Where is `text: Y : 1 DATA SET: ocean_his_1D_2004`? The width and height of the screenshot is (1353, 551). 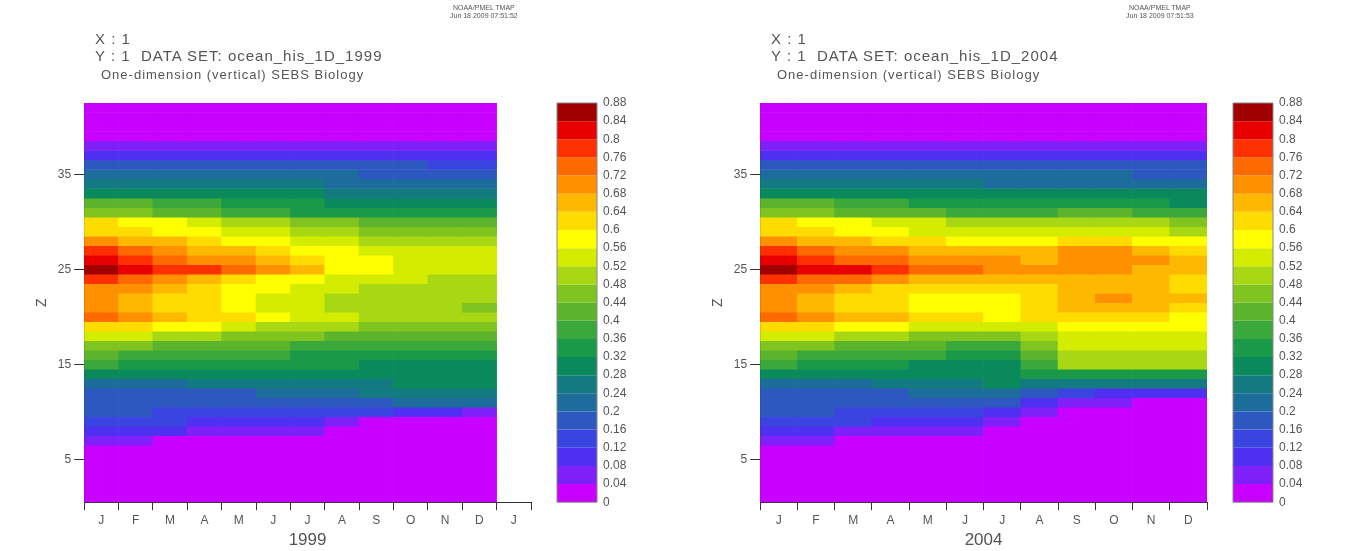
text: Y : 1 DATA SET: ocean_his_1D_2004 is located at coordinates (915, 55).